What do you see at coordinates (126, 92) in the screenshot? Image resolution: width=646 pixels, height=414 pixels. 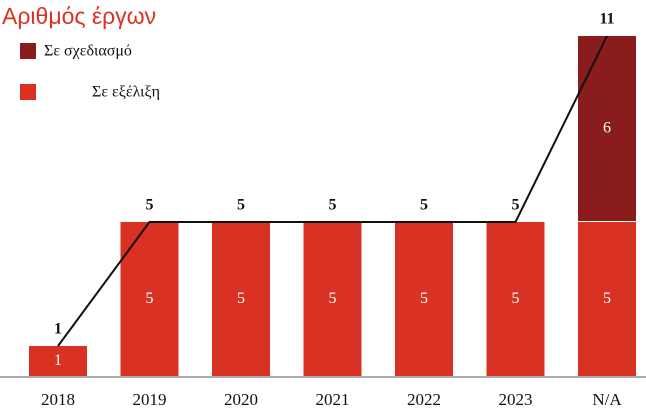 I see `legend-label: Σε εξέλιξη` at bounding box center [126, 92].